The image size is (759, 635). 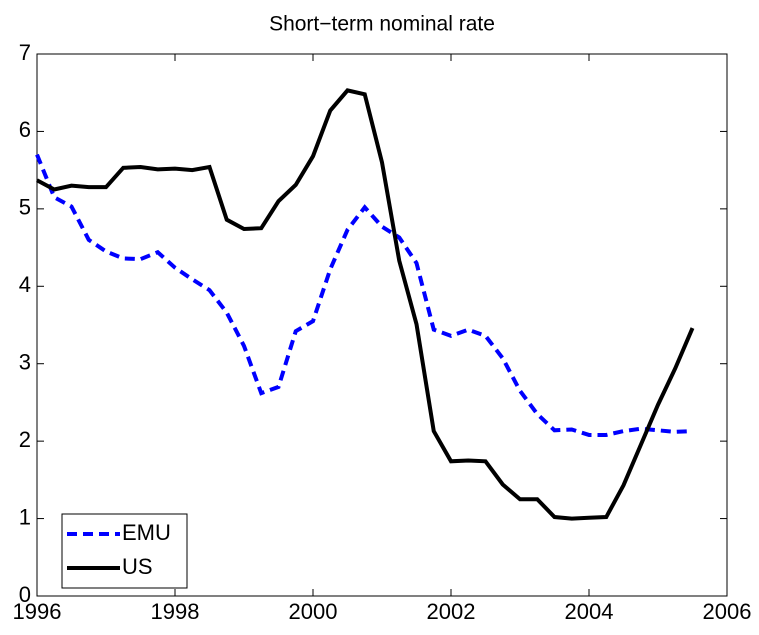 What do you see at coordinates (137, 566) in the screenshot?
I see `legend-label: US` at bounding box center [137, 566].